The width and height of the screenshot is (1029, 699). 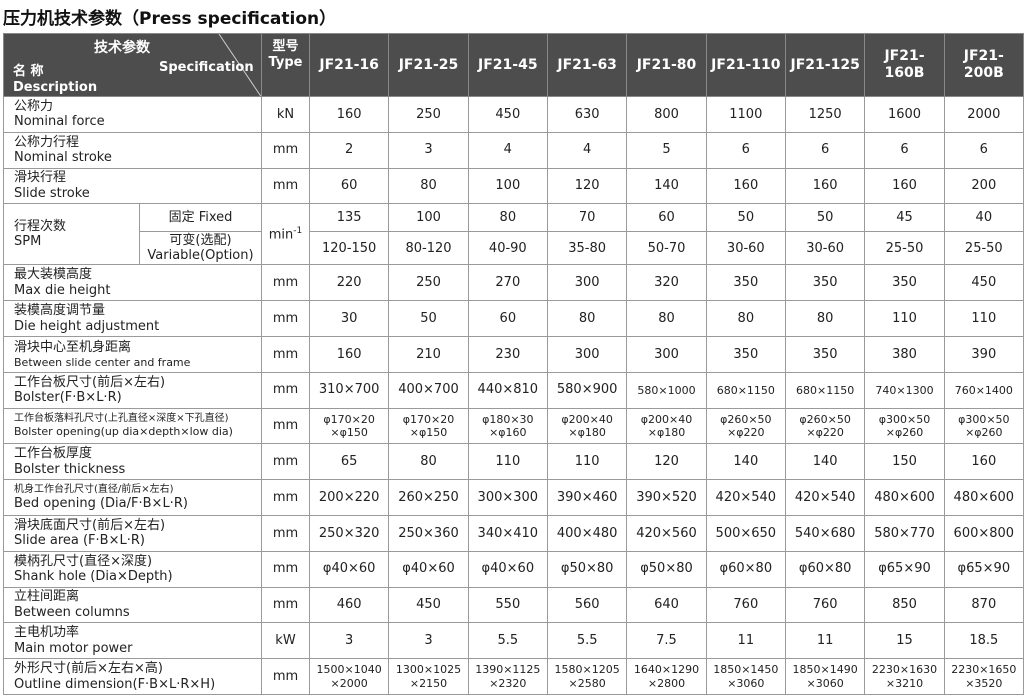 What do you see at coordinates (350, 283) in the screenshot?
I see `value-cell: 220` at bounding box center [350, 283].